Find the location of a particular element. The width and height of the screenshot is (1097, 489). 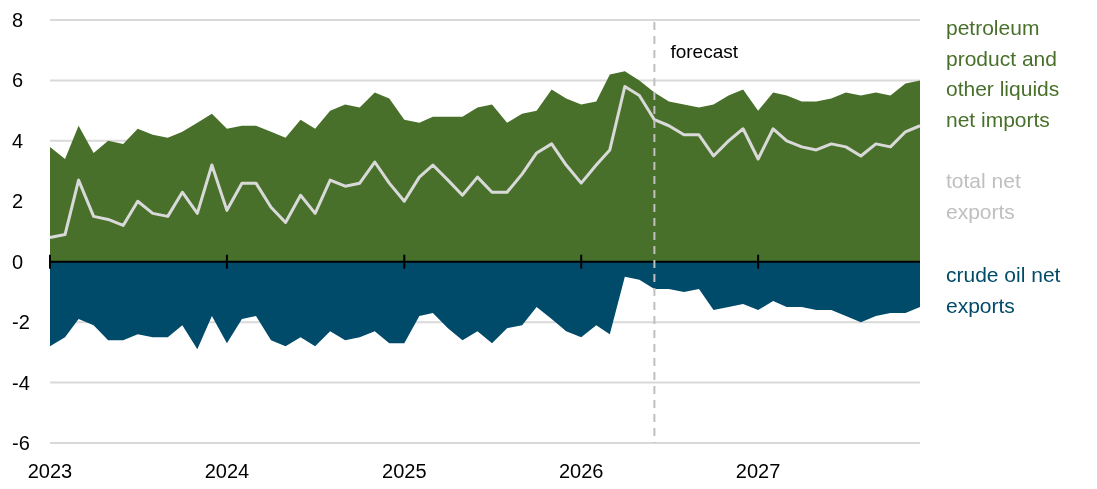

y-tick-label: 6 is located at coordinates (18, 80).